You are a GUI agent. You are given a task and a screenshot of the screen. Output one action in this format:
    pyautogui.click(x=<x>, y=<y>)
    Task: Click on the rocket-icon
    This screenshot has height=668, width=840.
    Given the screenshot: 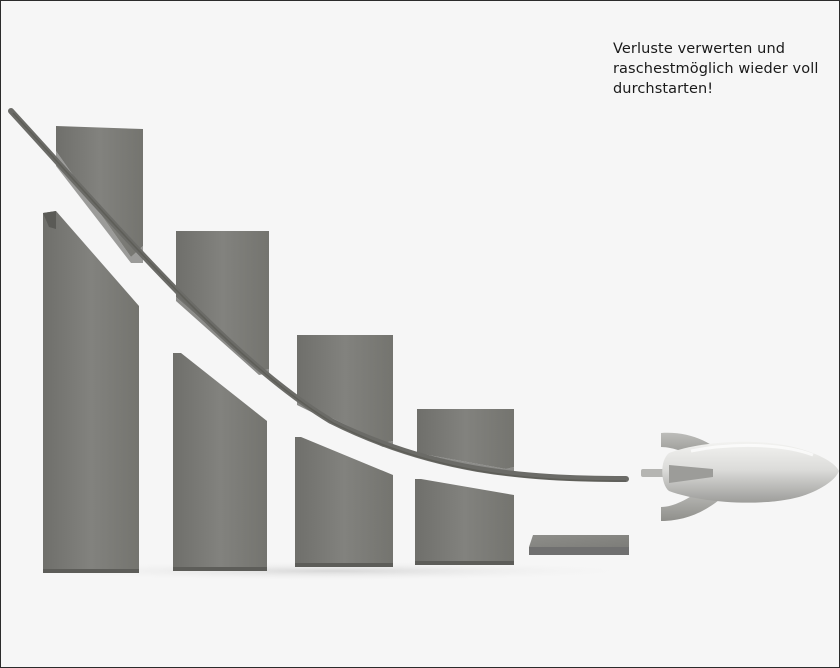 What is the action you would take?
    pyautogui.click(x=740, y=476)
    